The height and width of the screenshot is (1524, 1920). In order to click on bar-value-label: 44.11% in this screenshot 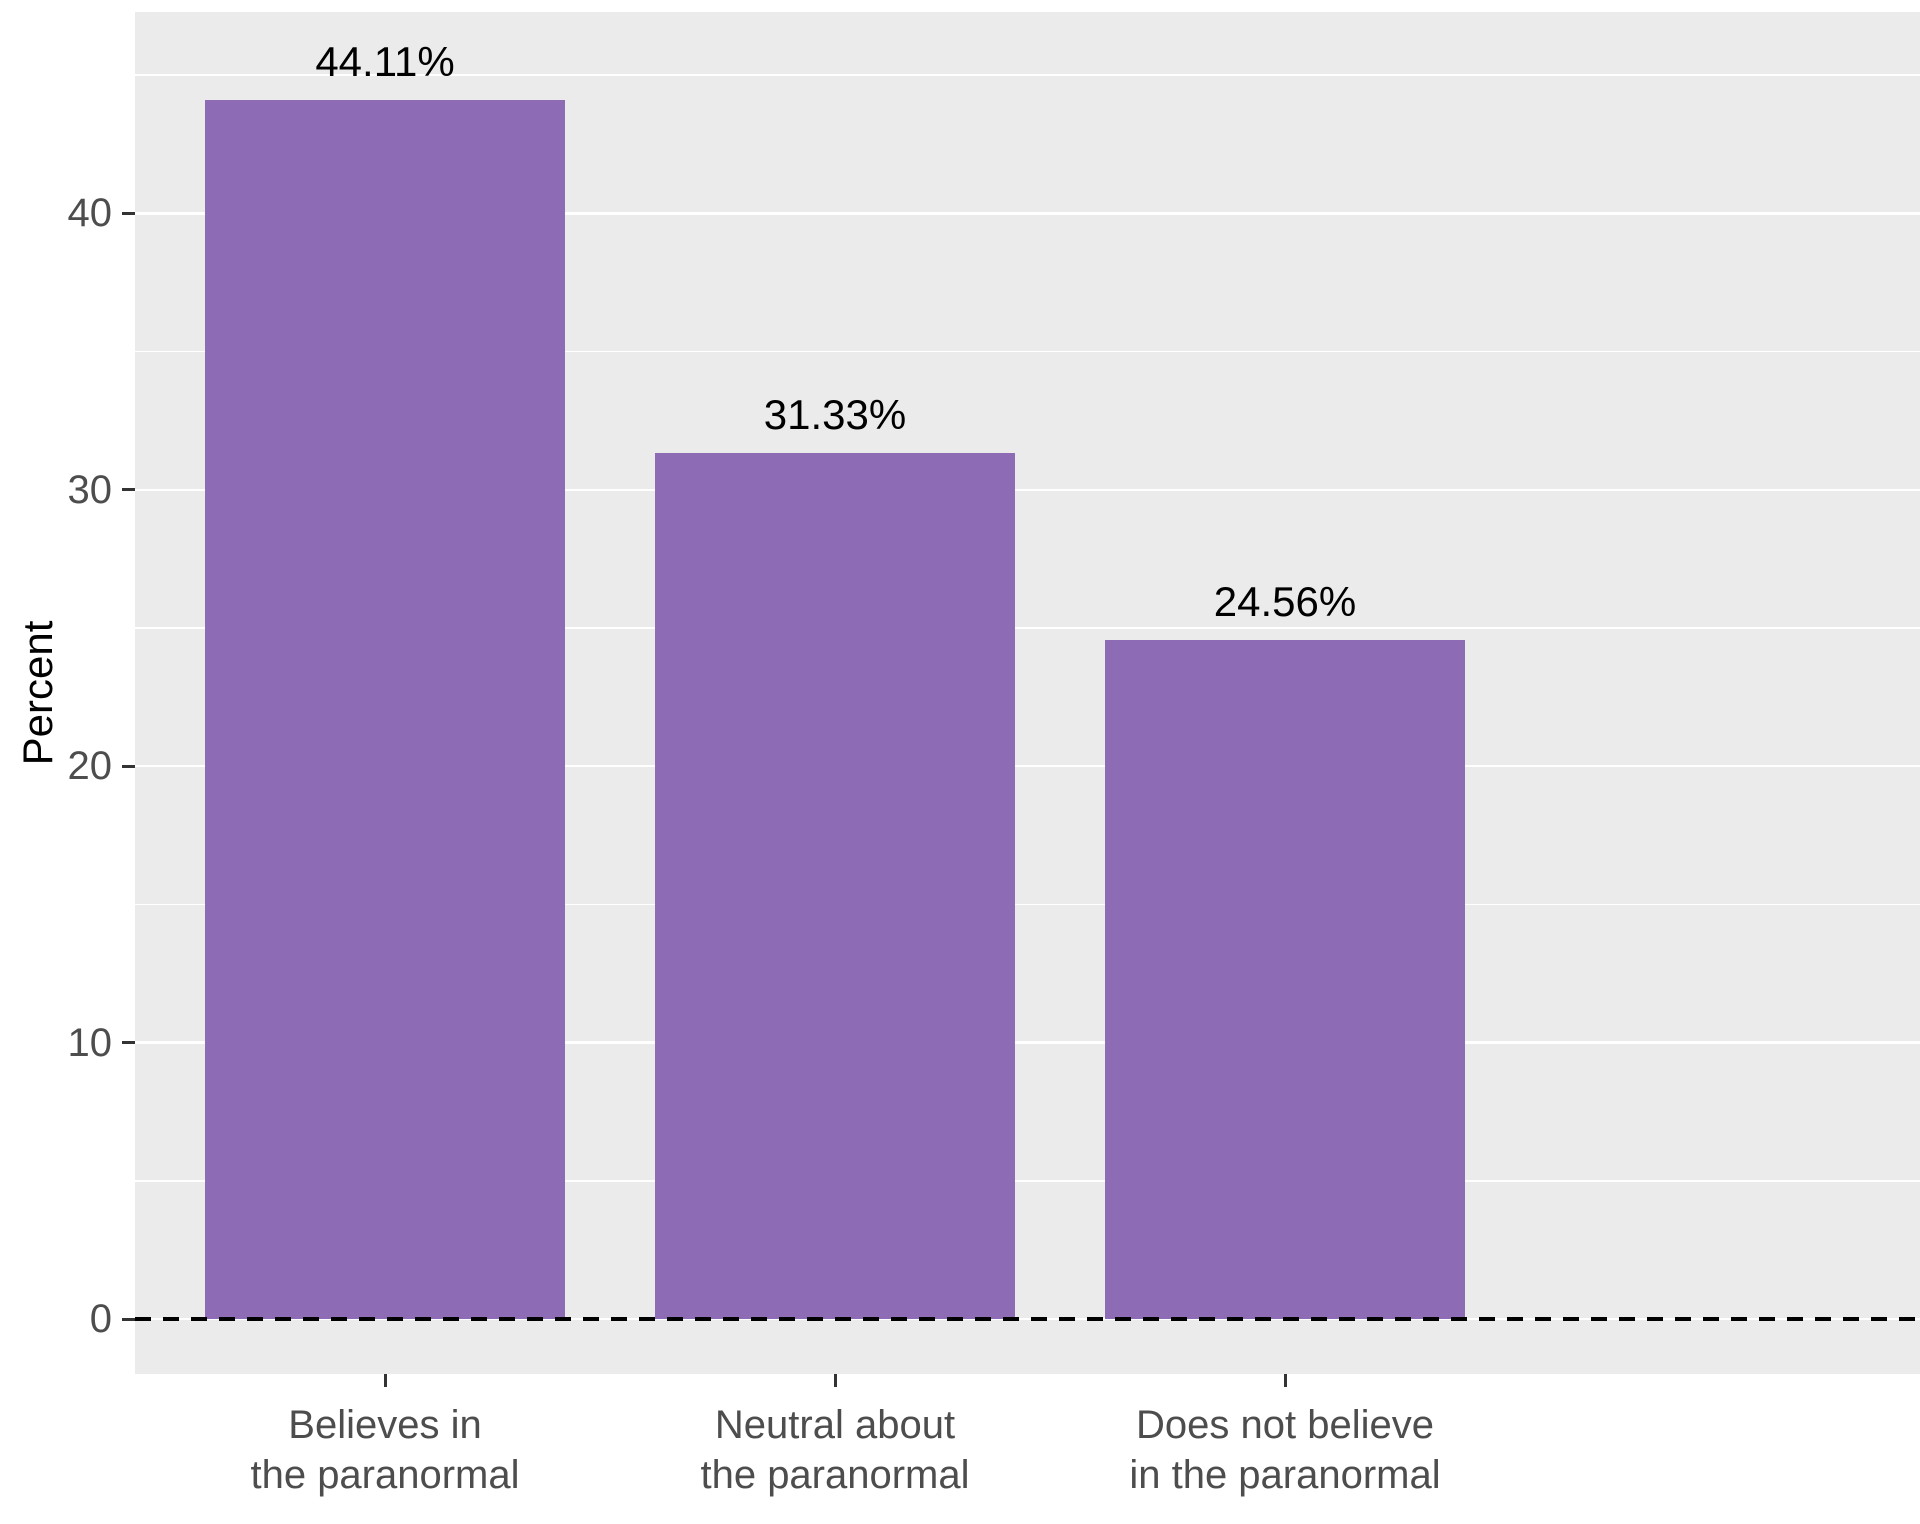, I will do `click(385, 61)`.